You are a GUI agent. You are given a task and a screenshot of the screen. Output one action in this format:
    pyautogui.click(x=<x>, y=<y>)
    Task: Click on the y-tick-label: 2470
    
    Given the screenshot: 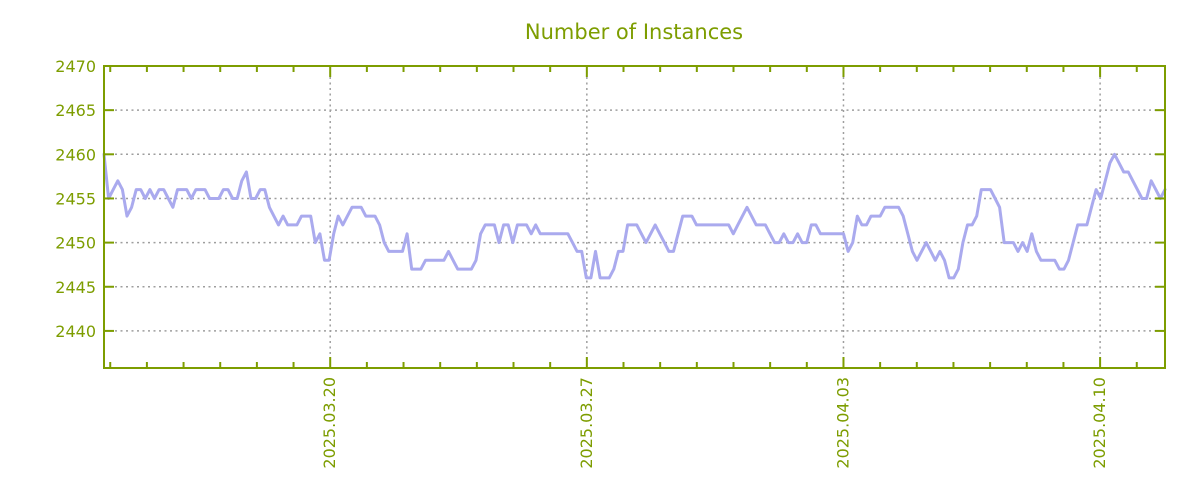 What is the action you would take?
    pyautogui.click(x=75, y=66)
    